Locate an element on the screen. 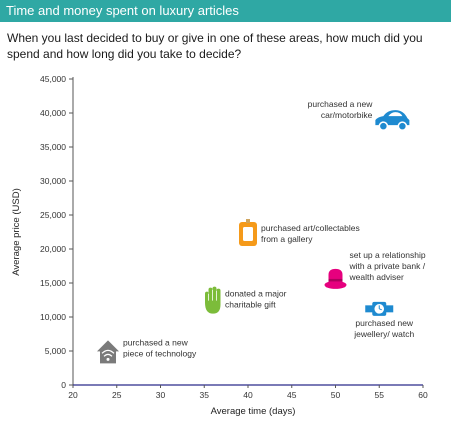 This screenshot has width=451, height=435. hand-icon is located at coordinates (213, 300).